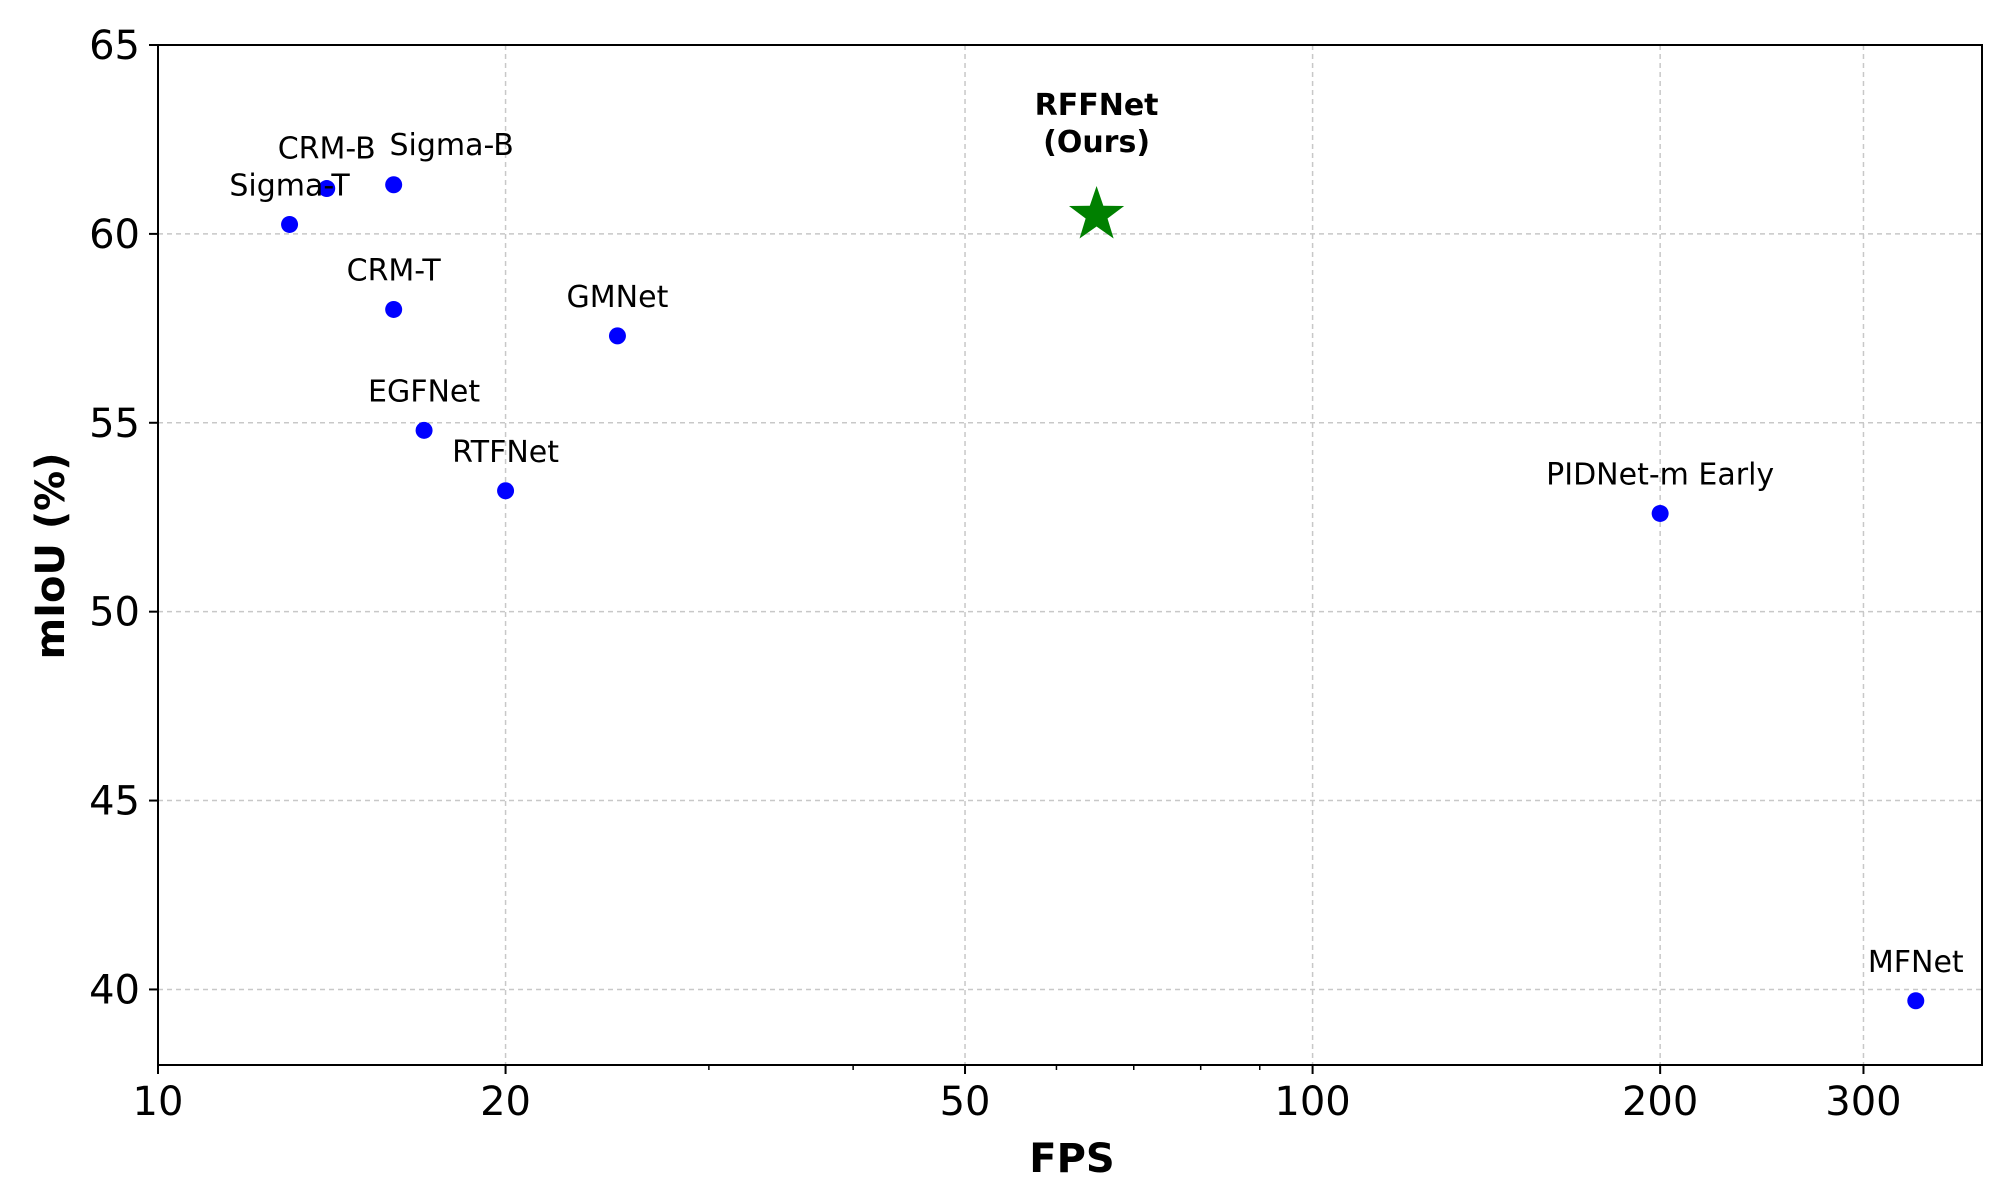 The image size is (2000, 1200). I want to click on point-label: RTFNet, so click(505, 452).